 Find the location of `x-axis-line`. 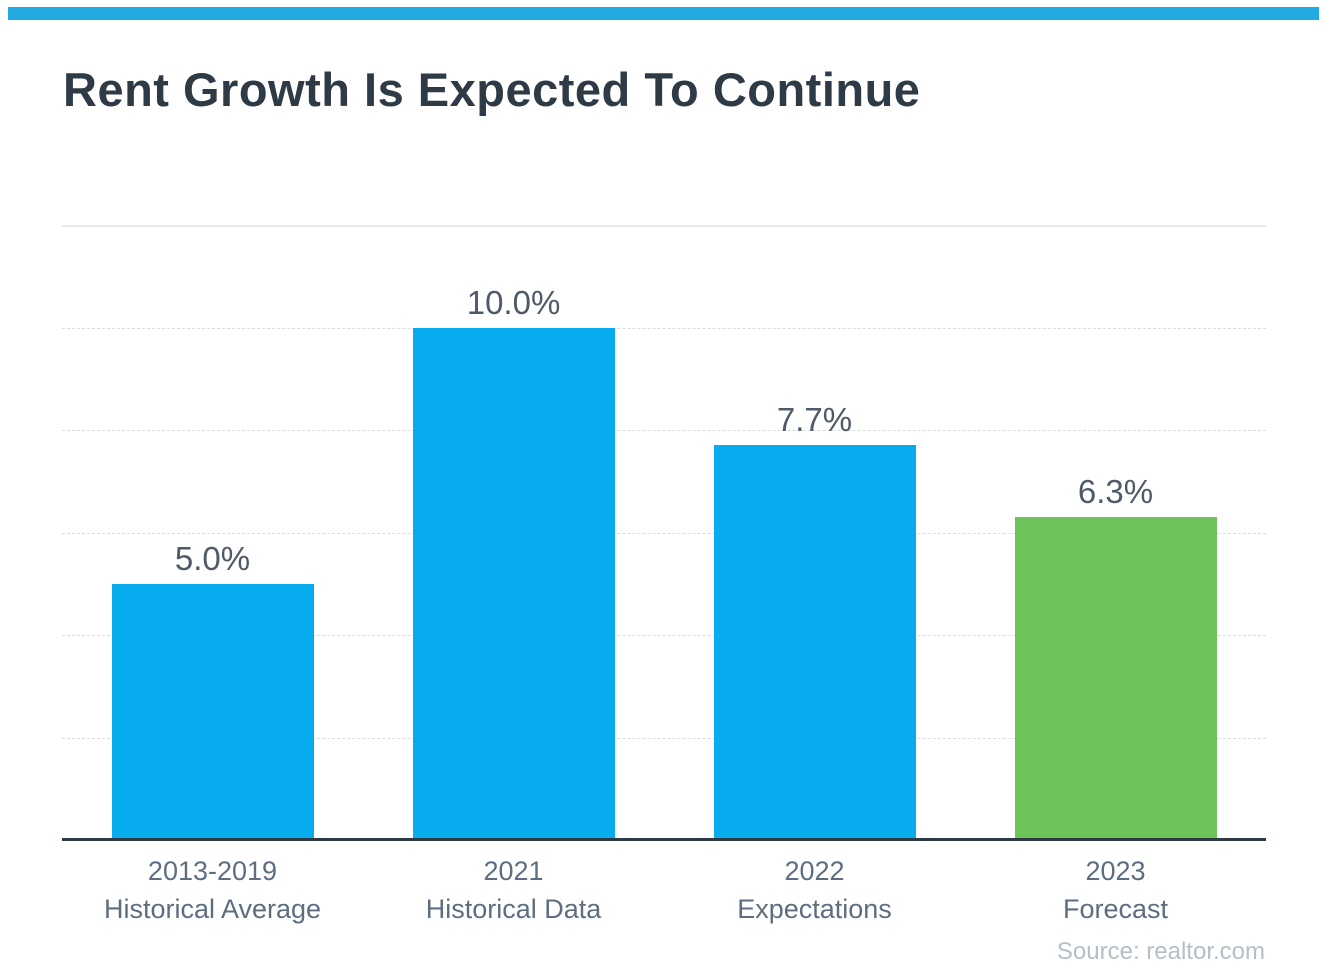

x-axis-line is located at coordinates (664, 839).